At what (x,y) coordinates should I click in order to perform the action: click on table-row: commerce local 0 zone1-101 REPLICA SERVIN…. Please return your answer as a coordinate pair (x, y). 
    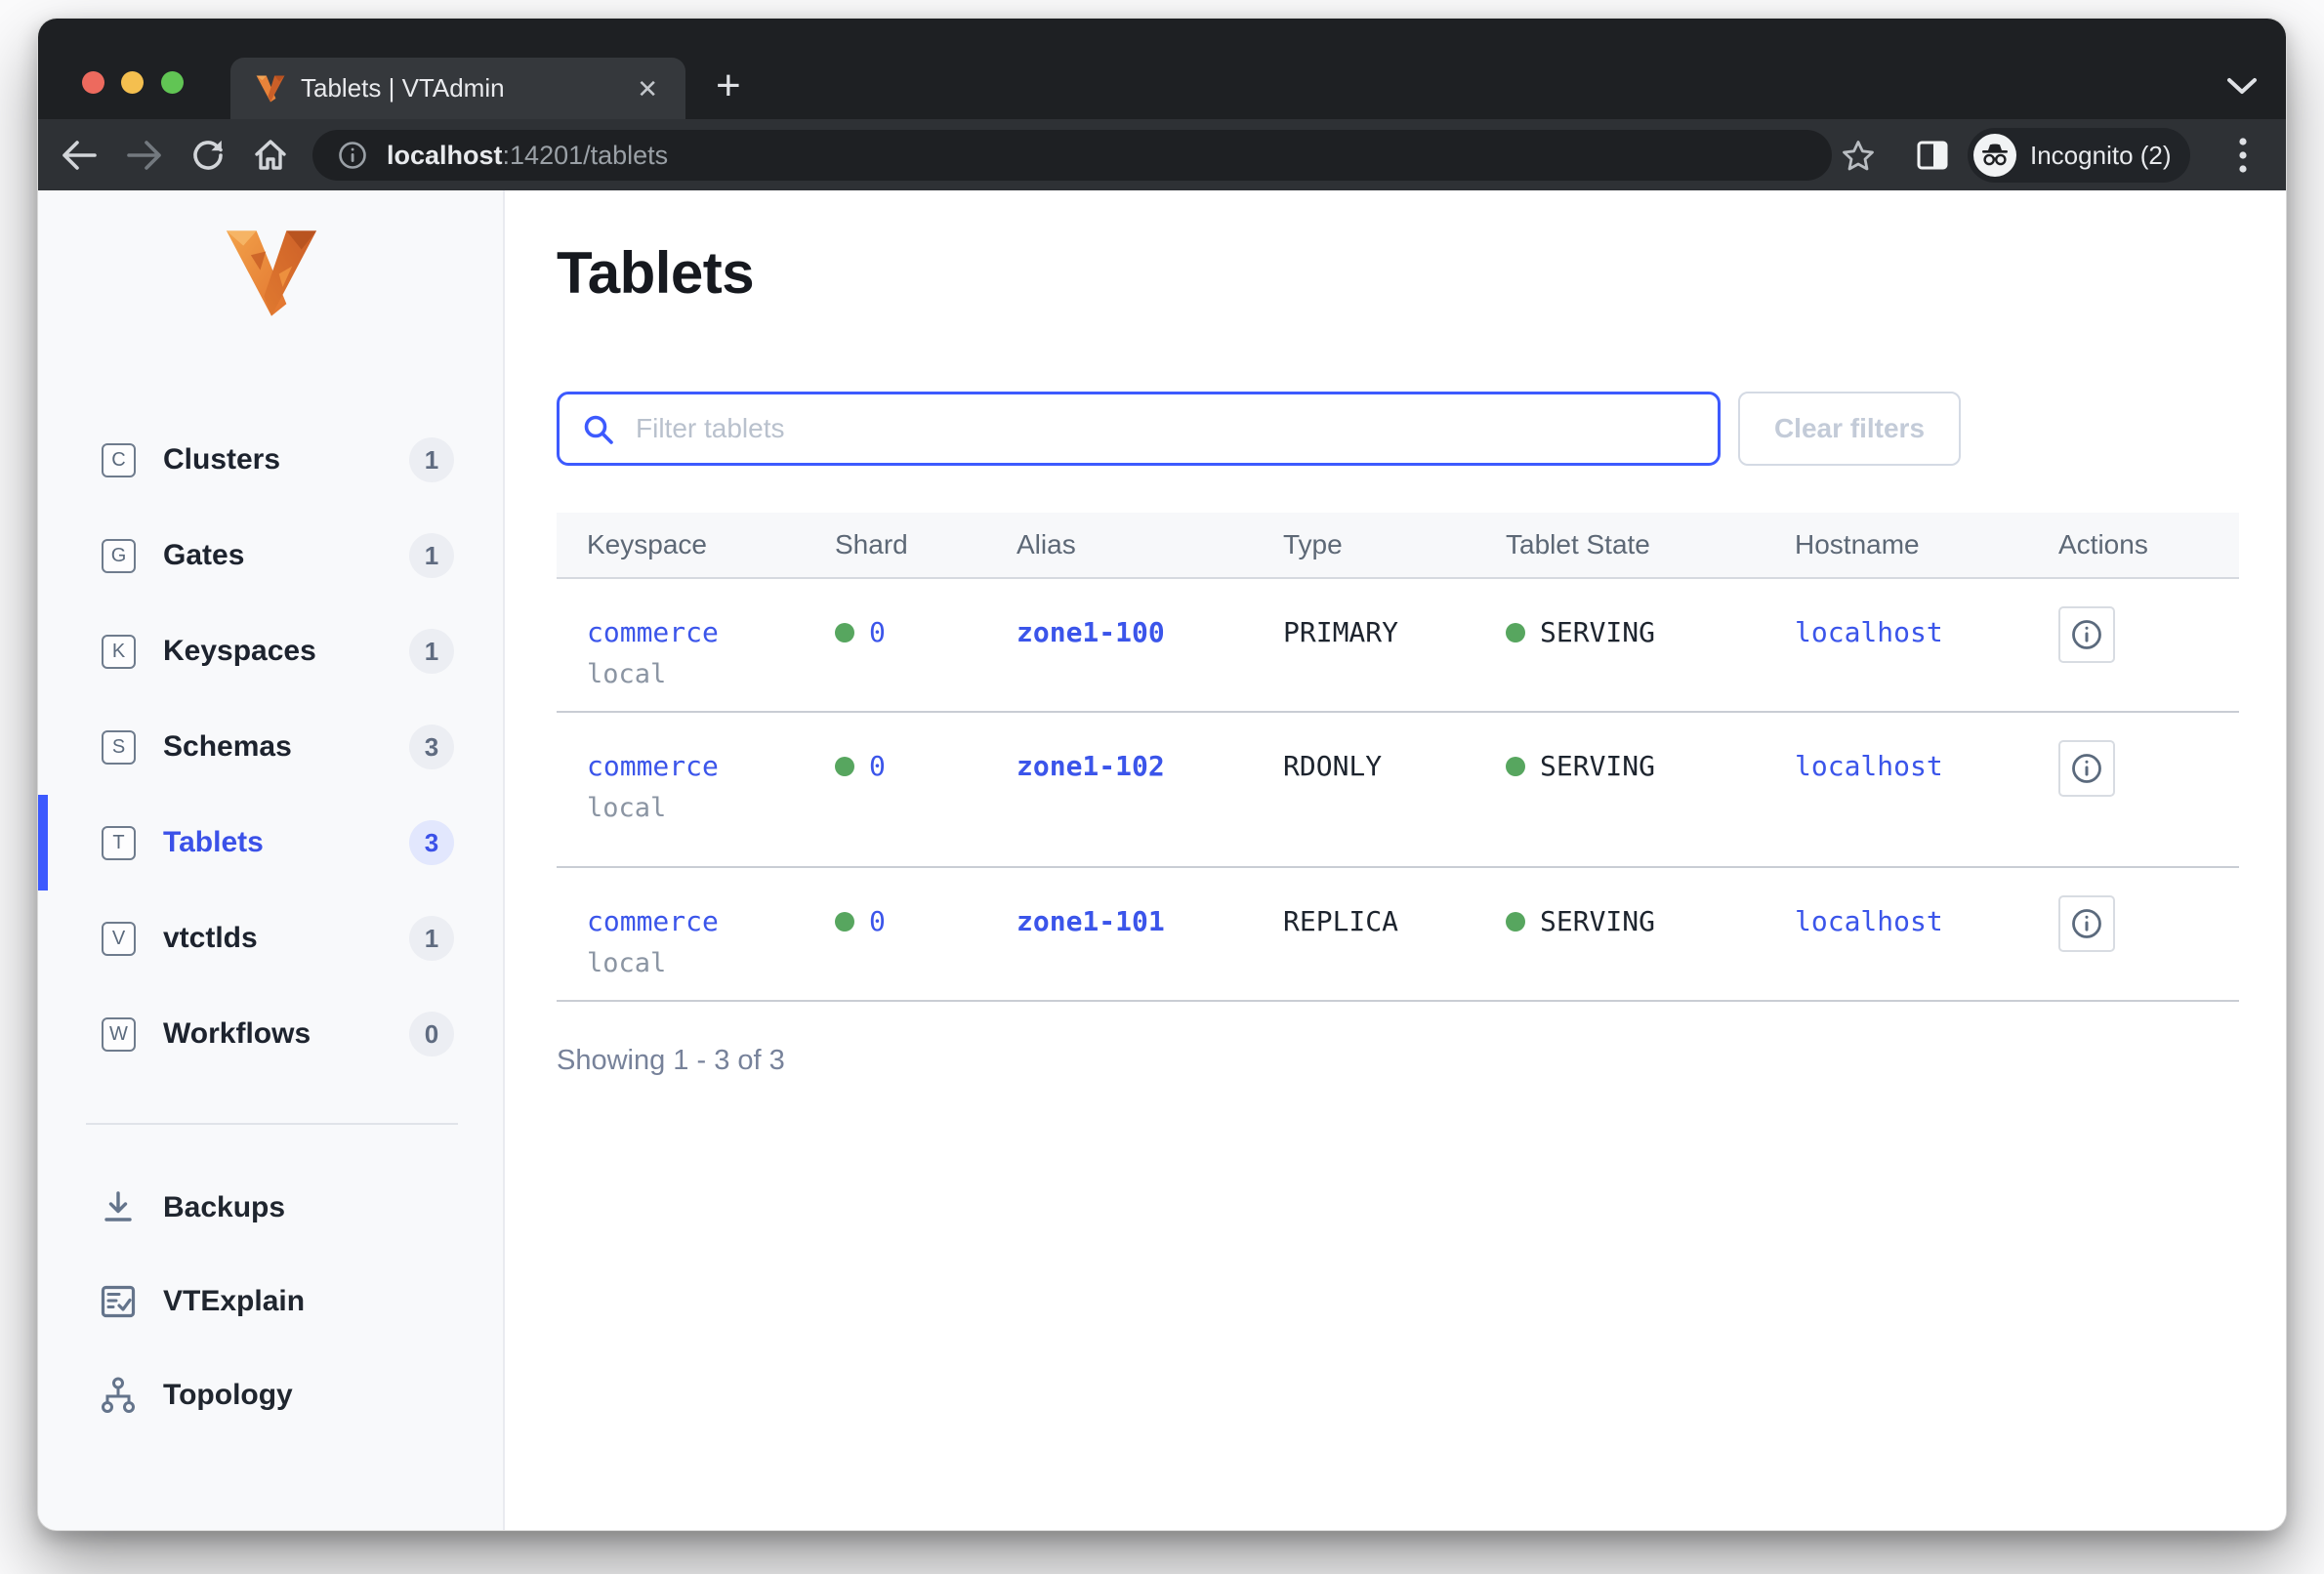
    Looking at the image, I should click on (1398, 935).